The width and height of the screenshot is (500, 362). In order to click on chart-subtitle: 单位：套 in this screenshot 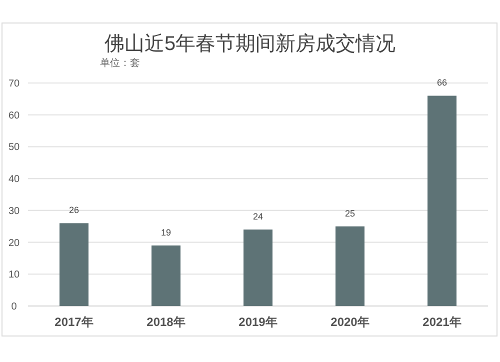, I will do `click(120, 63)`.